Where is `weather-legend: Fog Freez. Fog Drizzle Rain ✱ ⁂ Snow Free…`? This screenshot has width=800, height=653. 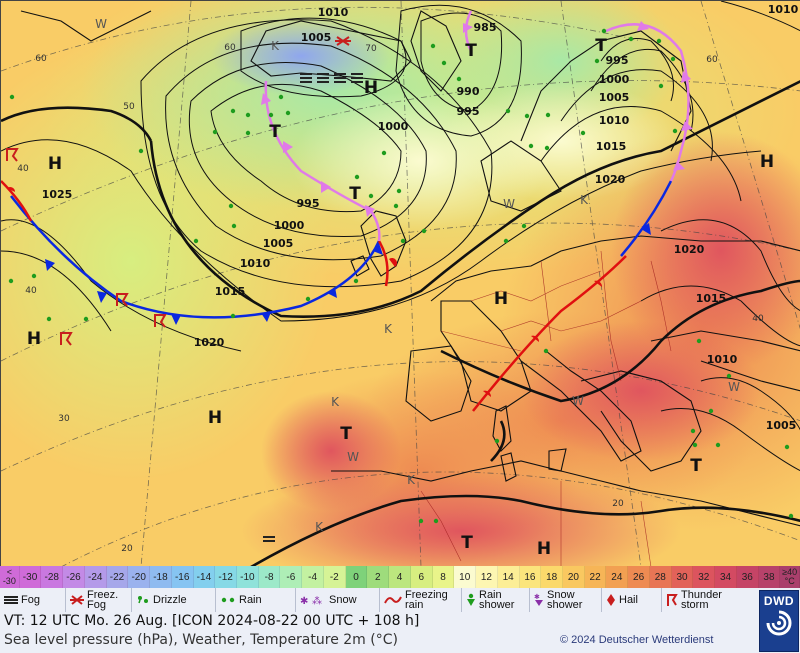 weather-legend: Fog Freez. Fog Drizzle Rain ✱ ⁂ Snow Free… is located at coordinates (400, 600).